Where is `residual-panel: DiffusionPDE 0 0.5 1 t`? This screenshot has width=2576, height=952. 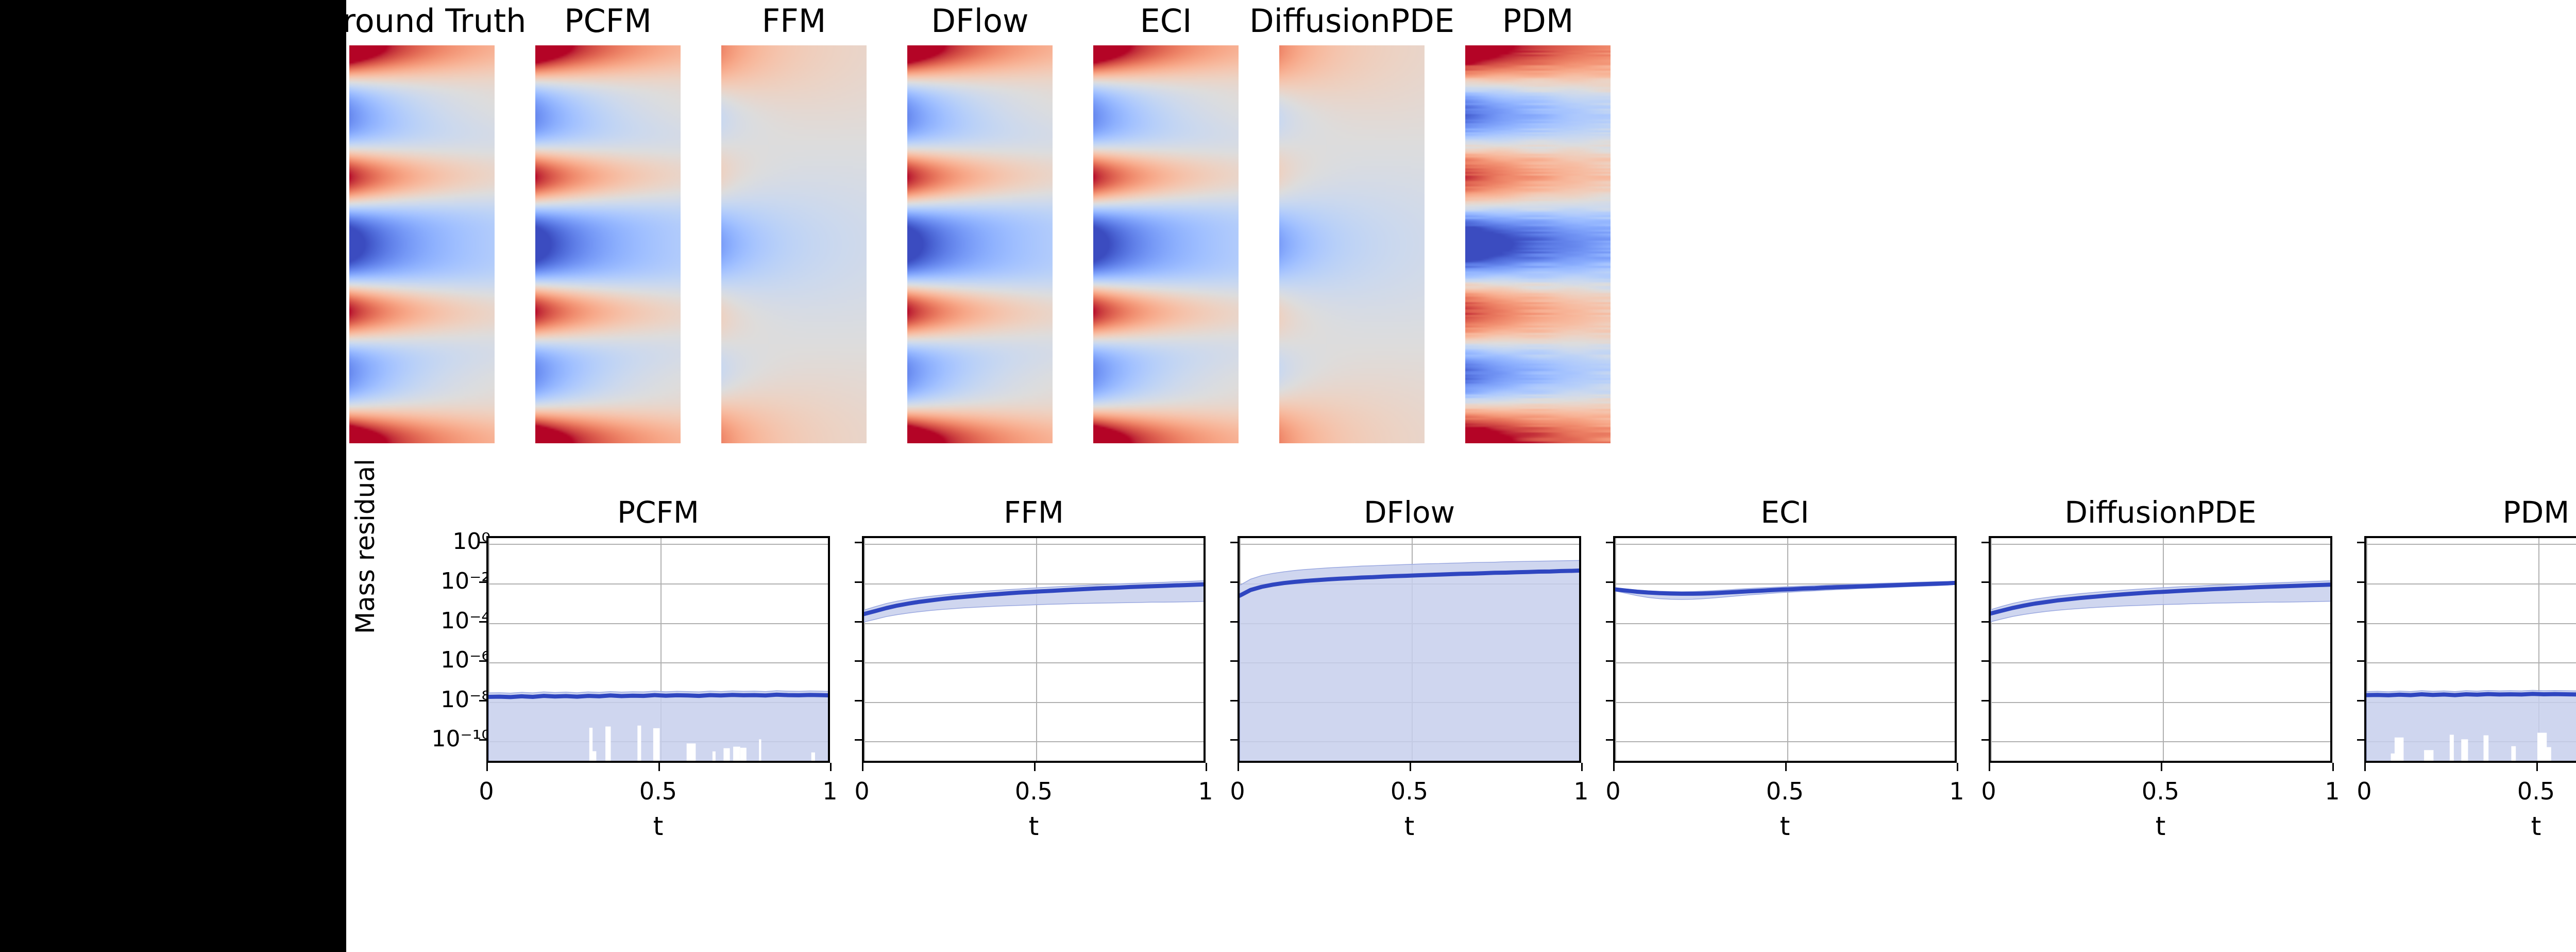 residual-panel: DiffusionPDE 0 0.5 1 t is located at coordinates (2160, 668).